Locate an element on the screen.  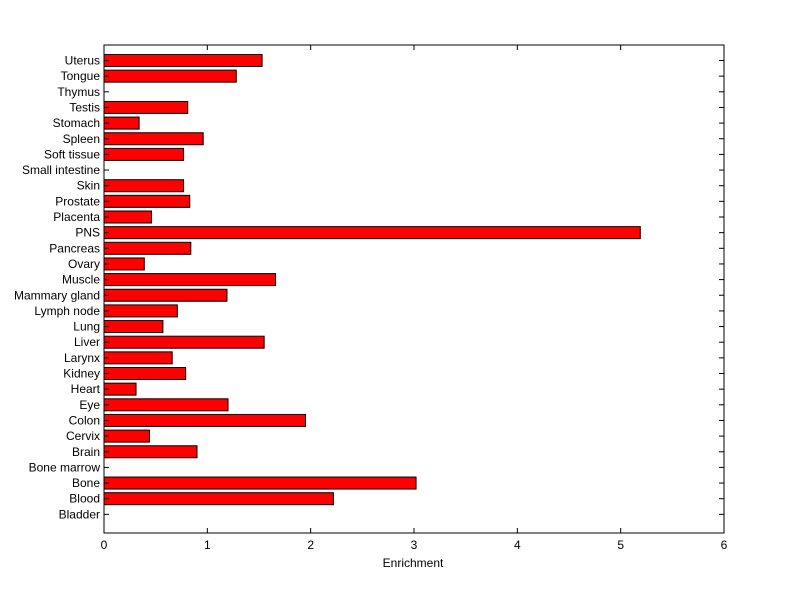
y-tick-label: Blood is located at coordinates (84, 499).